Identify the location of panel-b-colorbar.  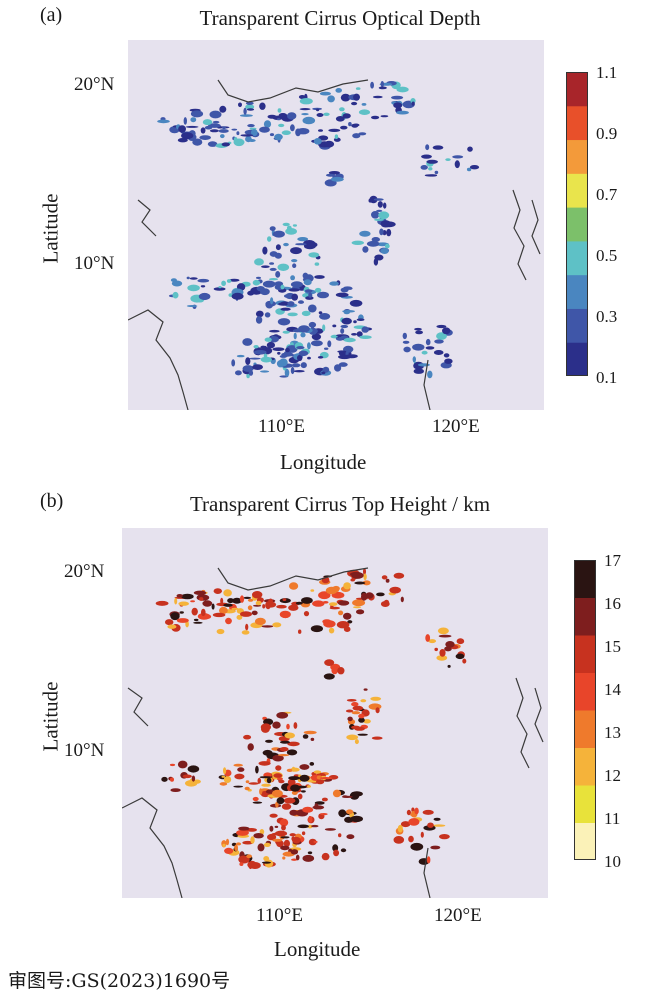
(585, 710).